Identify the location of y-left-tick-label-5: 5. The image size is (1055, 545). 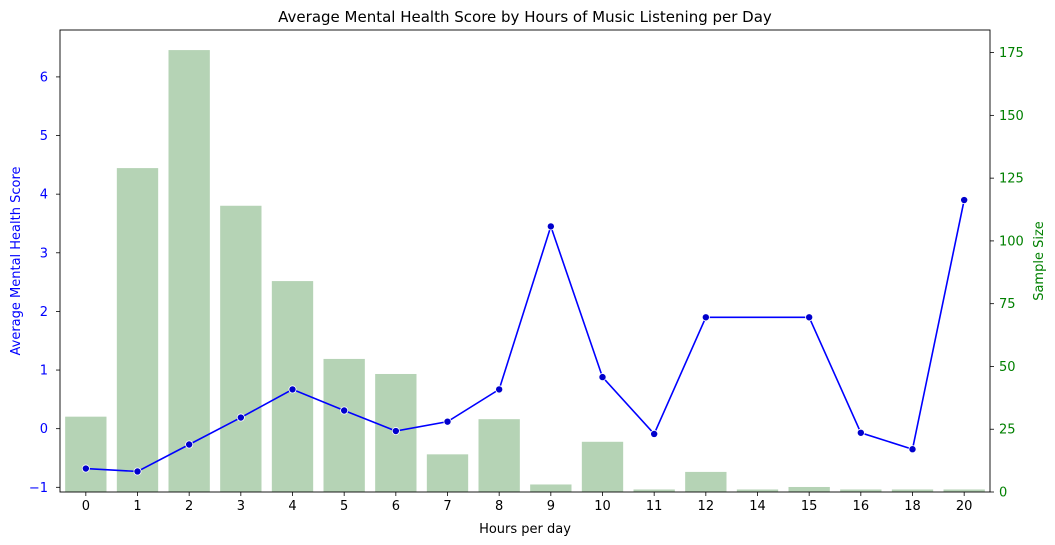
(44, 136).